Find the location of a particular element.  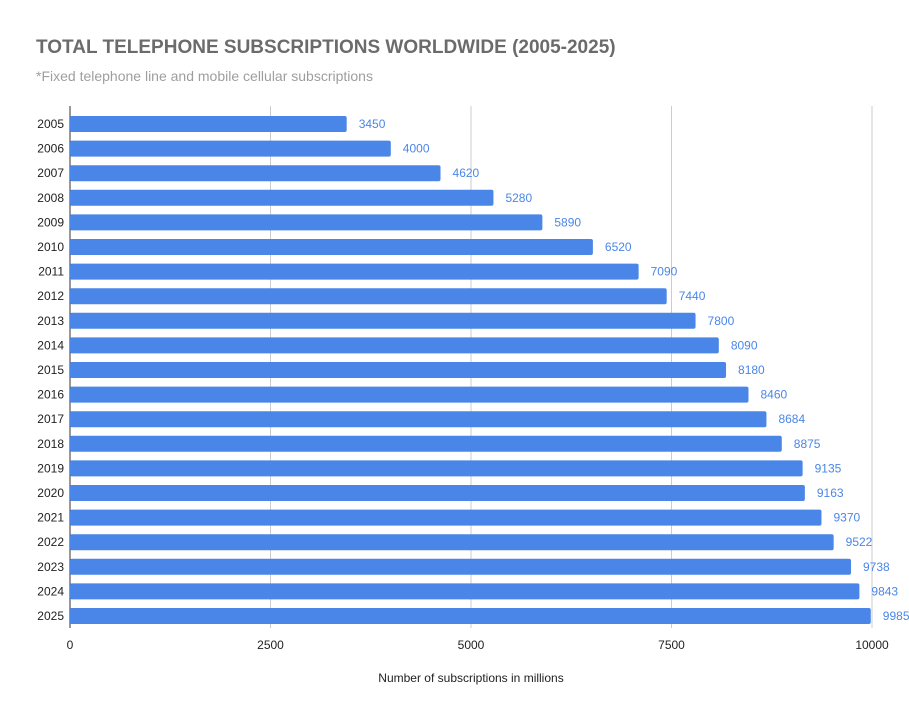

value-label: 7090 is located at coordinates (664, 272).